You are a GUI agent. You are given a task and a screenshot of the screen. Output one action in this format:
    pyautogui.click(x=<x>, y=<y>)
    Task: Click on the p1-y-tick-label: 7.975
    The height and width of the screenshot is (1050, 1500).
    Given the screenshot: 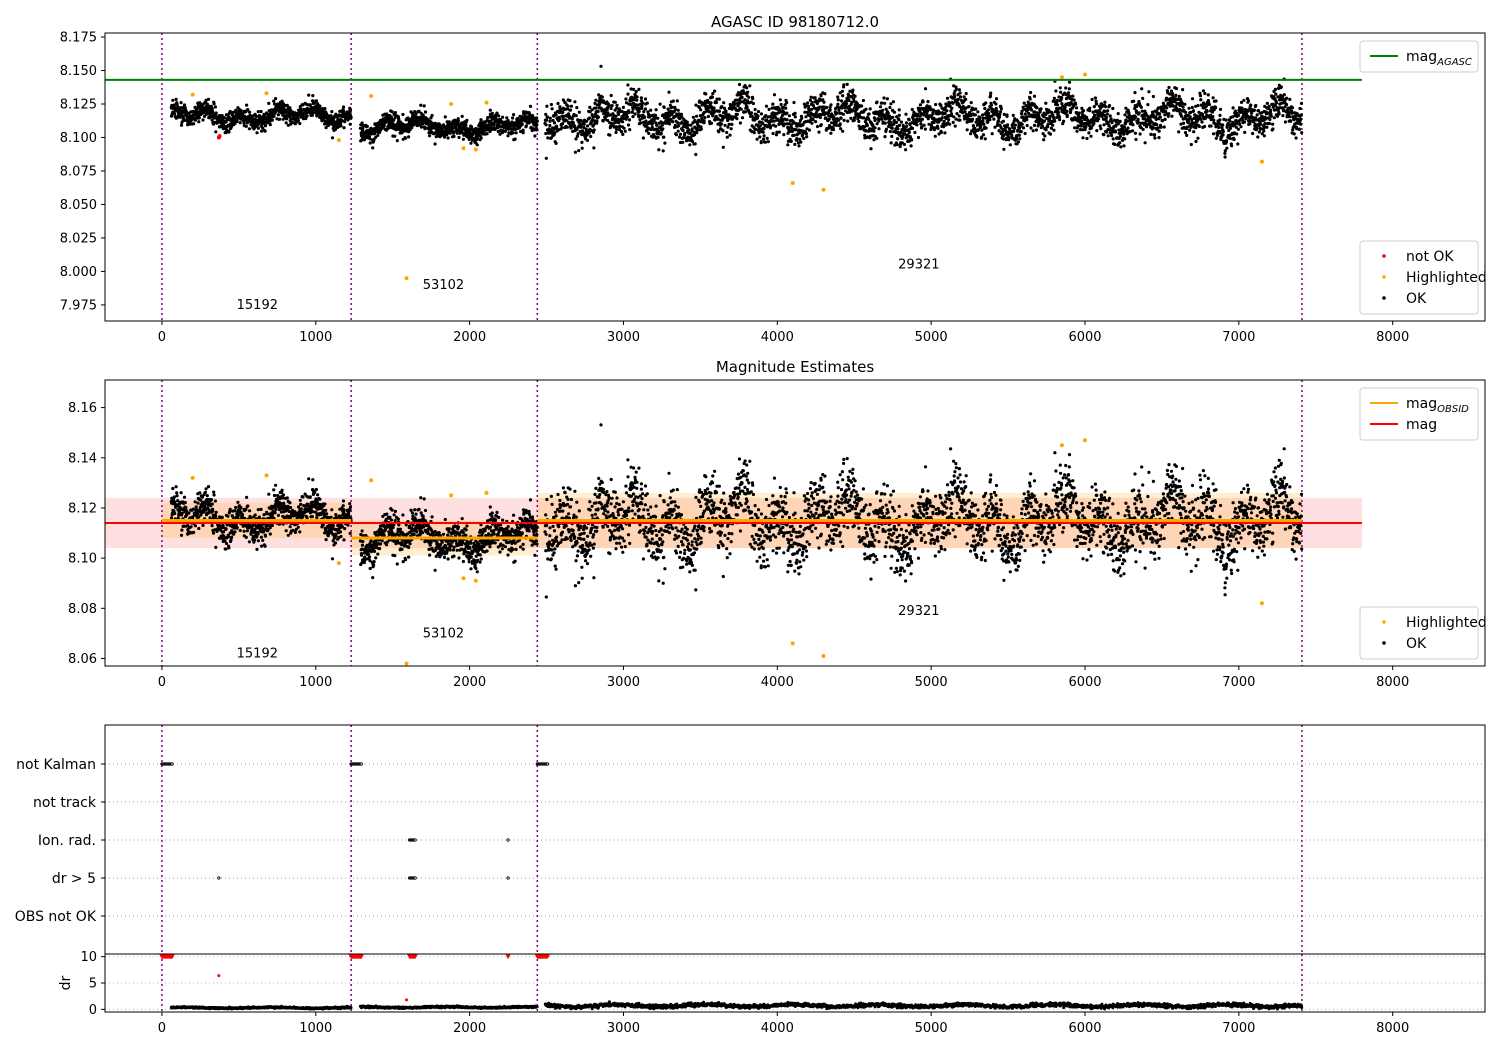 What is the action you would take?
    pyautogui.click(x=78, y=305)
    